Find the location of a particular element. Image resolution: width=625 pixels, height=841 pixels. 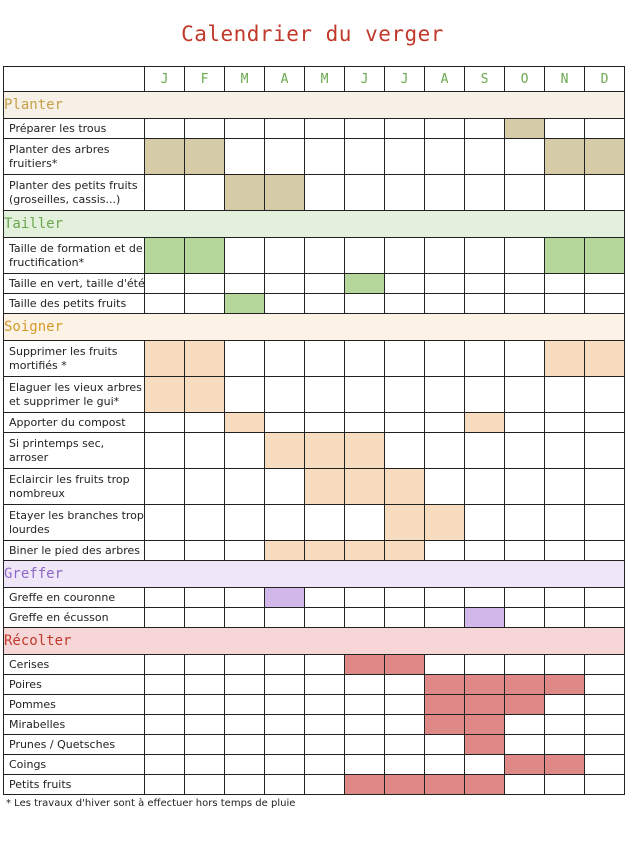

task-row: Prunes / Quetsches is located at coordinates (314, 744).